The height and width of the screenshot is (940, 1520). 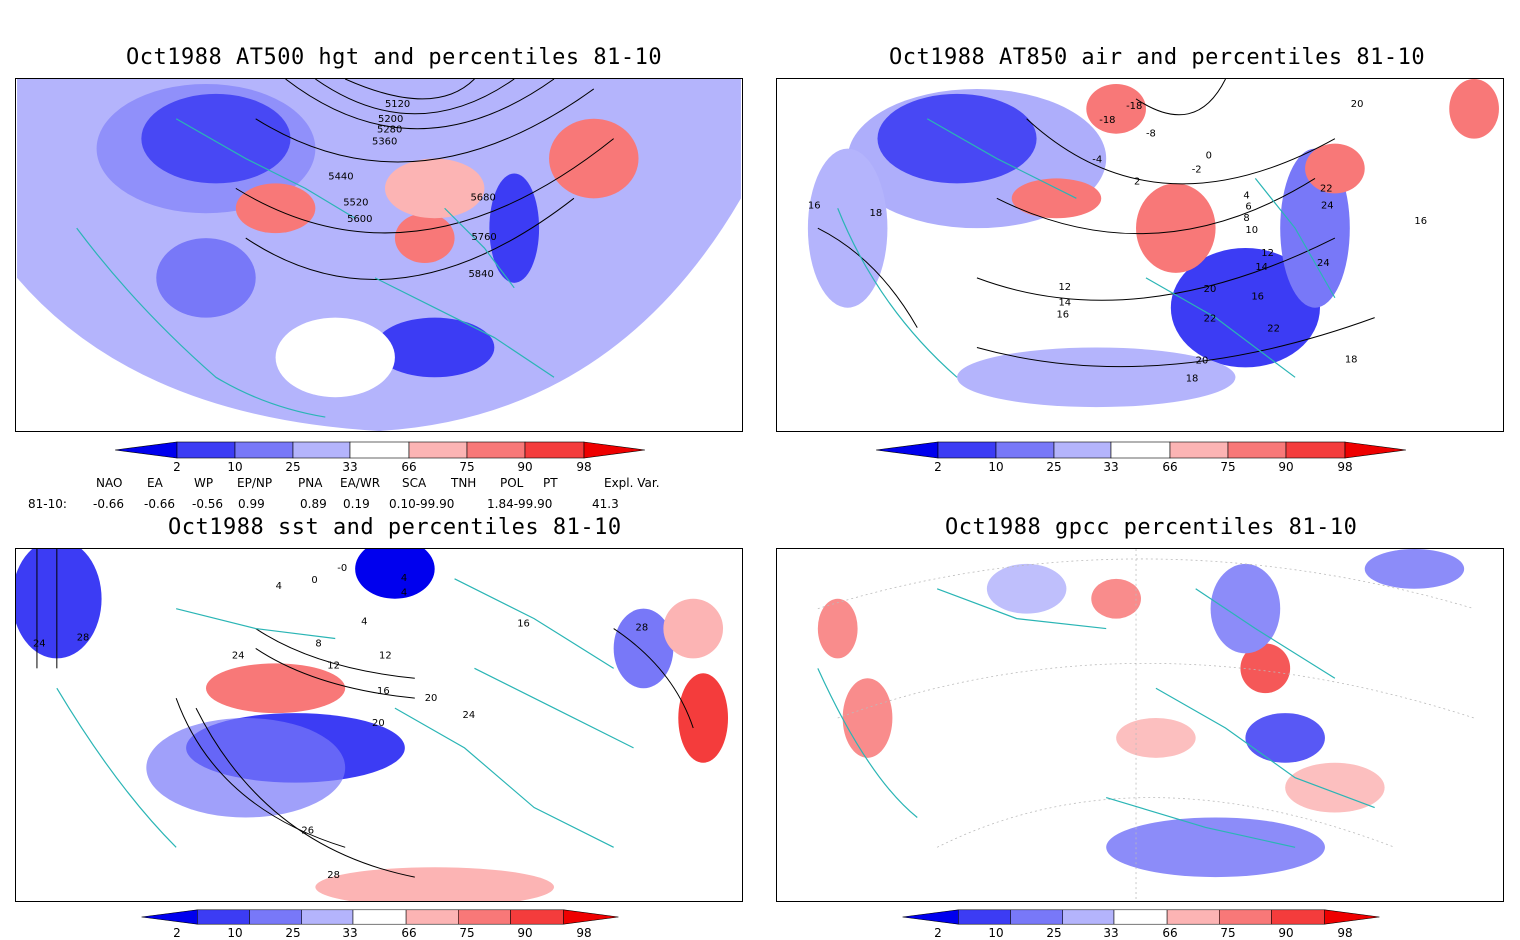 I want to click on index-header: POL, so click(x=512, y=483).